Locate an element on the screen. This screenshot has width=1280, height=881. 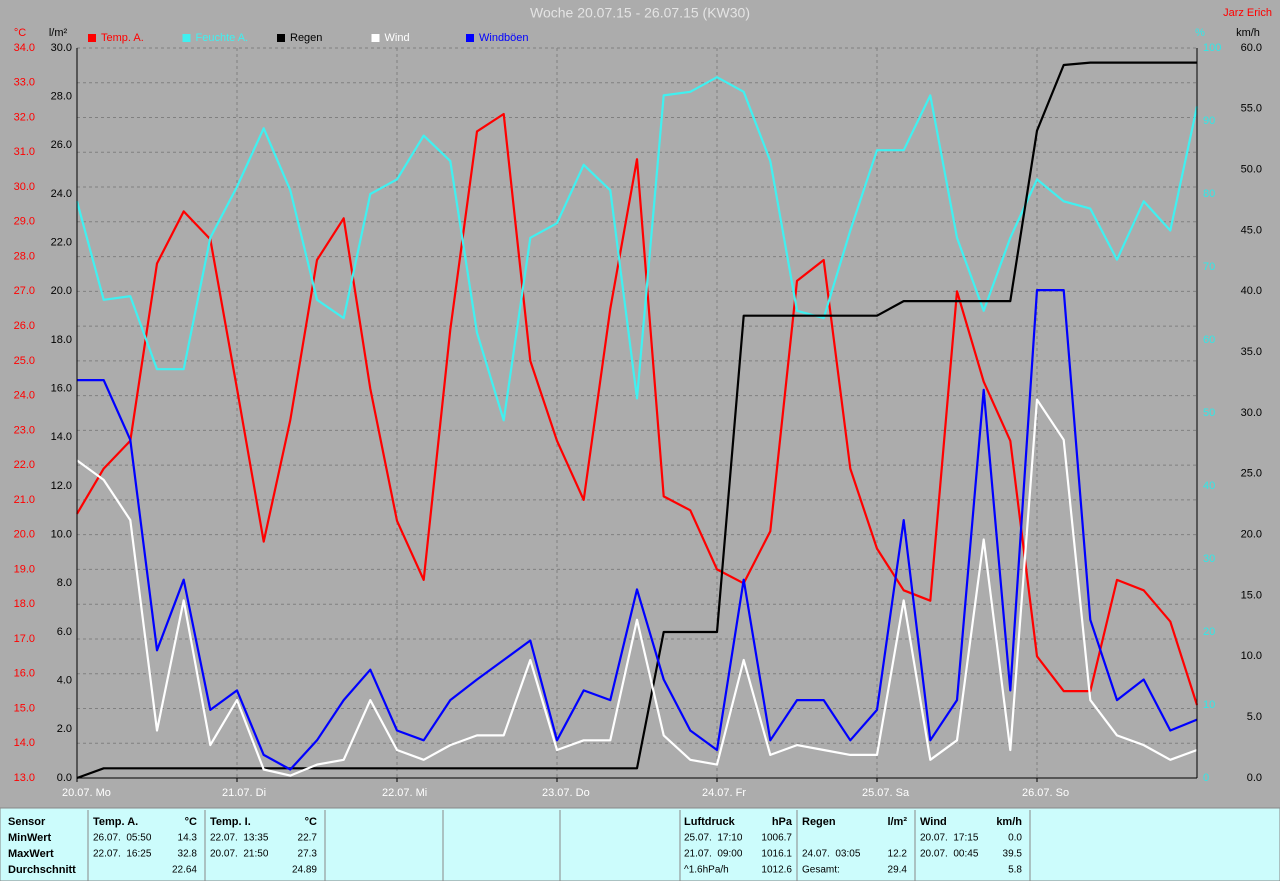
legend-label: Temp. A. is located at coordinates (122, 38).